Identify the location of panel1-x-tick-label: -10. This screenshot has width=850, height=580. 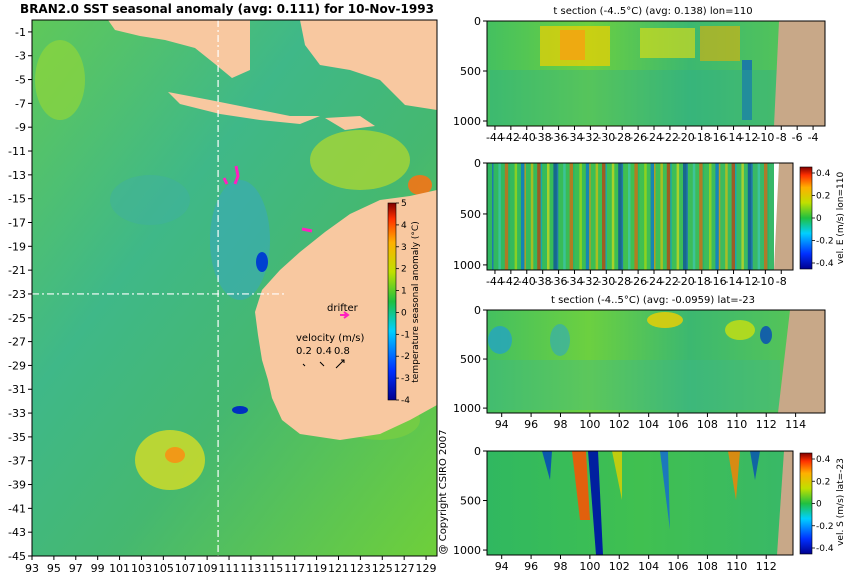
(765, 137).